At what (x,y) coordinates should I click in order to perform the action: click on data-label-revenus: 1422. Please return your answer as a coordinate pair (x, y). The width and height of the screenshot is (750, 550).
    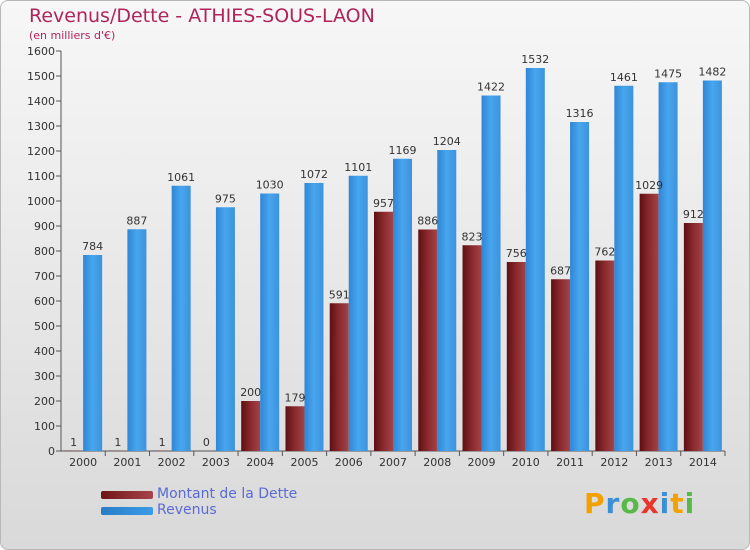
    Looking at the image, I should click on (491, 87).